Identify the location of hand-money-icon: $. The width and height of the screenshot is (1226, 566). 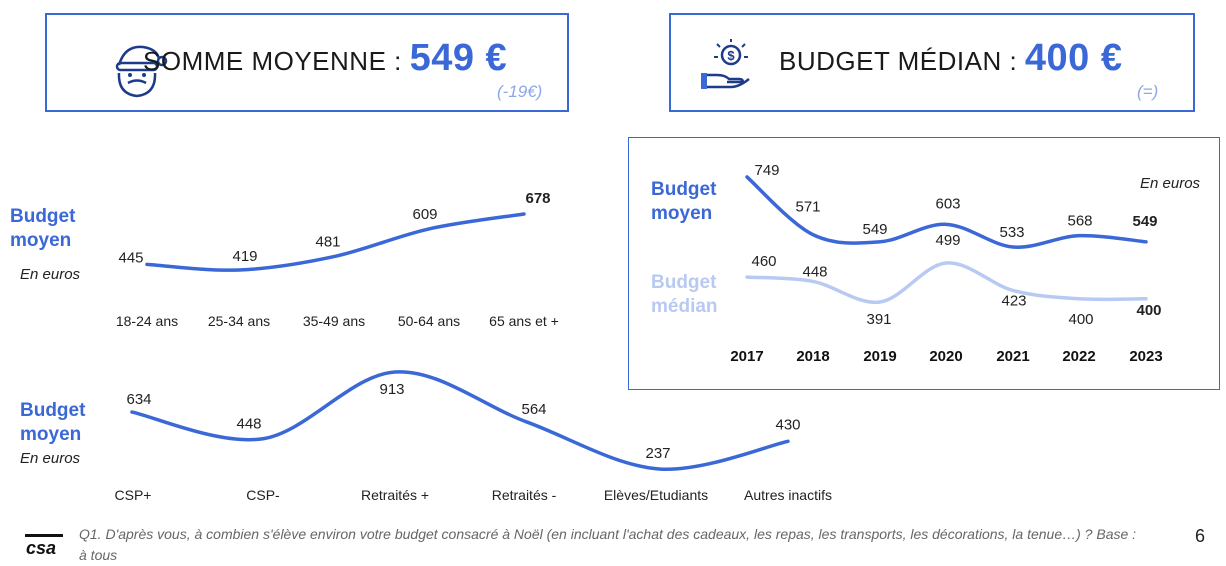
(725, 64).